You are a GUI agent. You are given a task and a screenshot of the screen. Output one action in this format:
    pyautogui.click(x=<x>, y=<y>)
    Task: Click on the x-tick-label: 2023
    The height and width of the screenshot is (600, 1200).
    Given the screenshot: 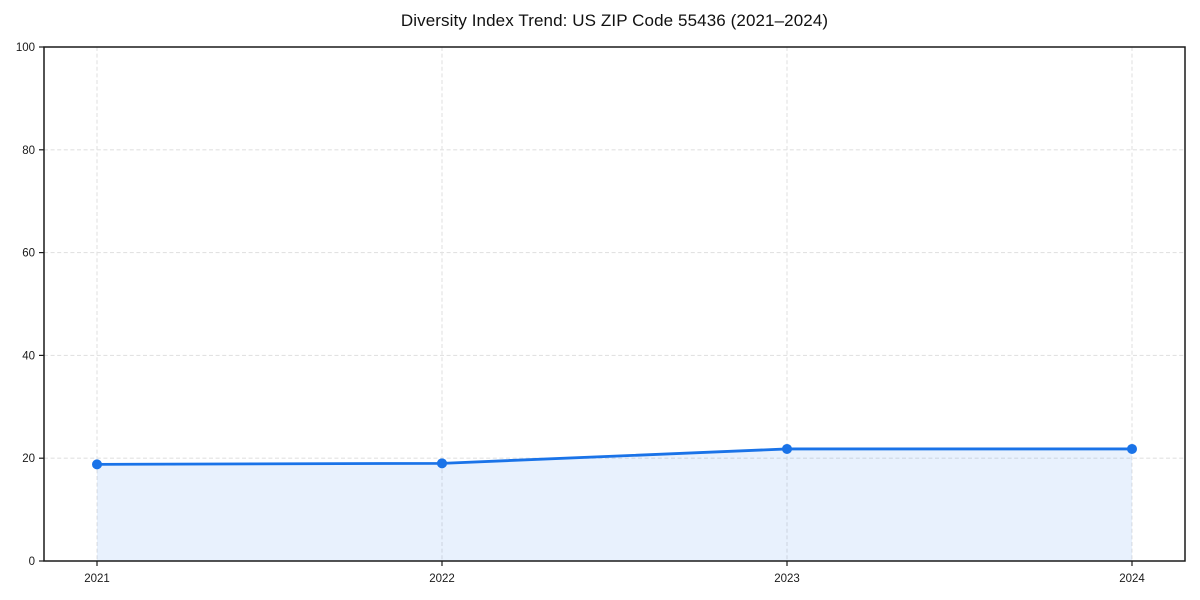 What is the action you would take?
    pyautogui.click(x=787, y=579)
    